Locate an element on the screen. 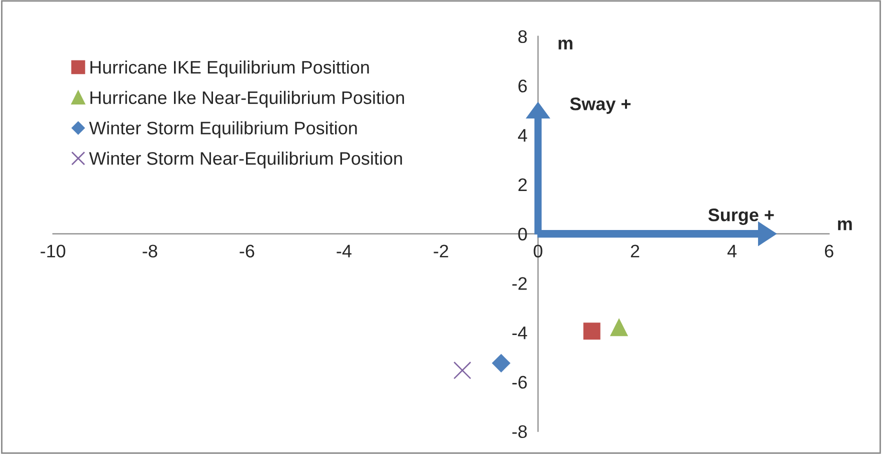 The height and width of the screenshot is (454, 882). legend-label: Hurricane IKE Equilibrium Posittion is located at coordinates (229, 69).